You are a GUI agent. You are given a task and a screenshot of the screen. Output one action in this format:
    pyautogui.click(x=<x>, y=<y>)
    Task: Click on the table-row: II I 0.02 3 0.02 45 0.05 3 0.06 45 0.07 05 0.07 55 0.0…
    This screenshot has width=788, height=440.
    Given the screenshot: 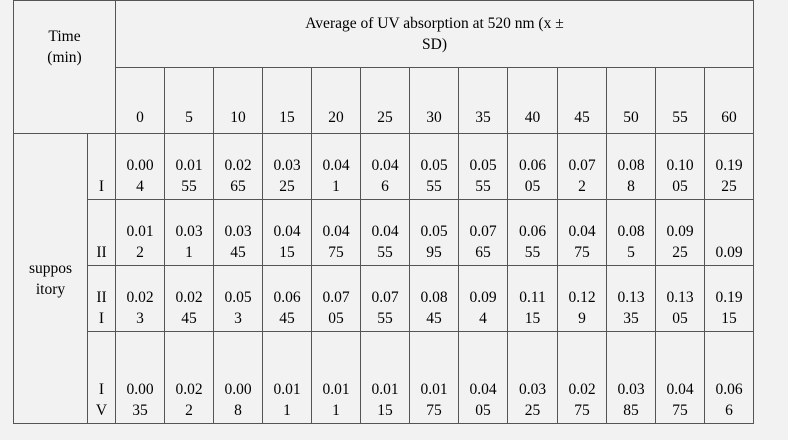 What is the action you would take?
    pyautogui.click(x=384, y=298)
    